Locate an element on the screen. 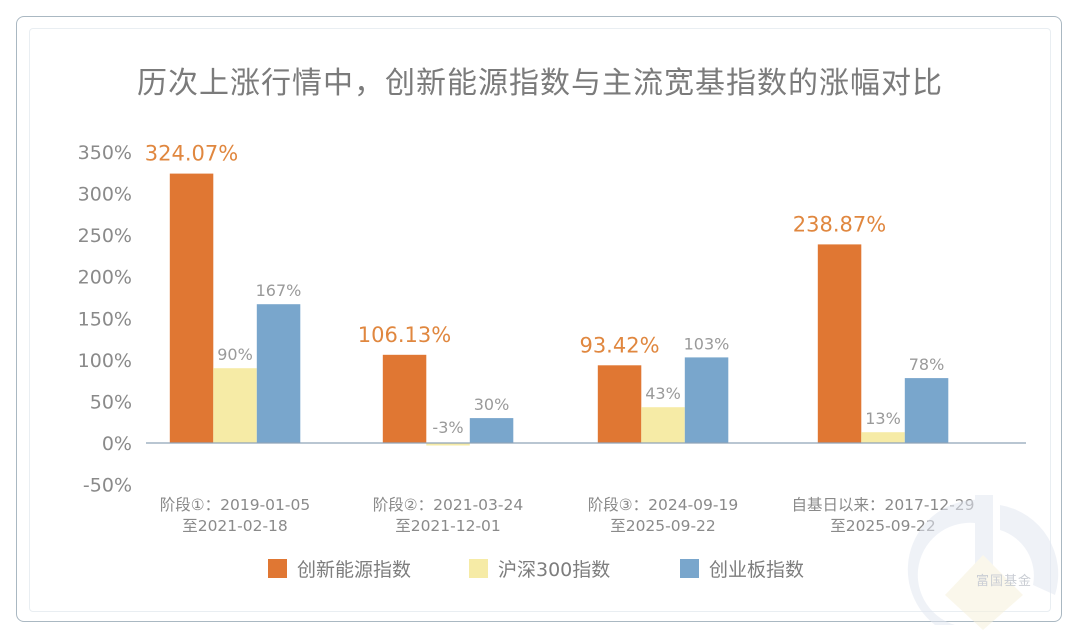 The image size is (1080, 642). y-tick-label: 250% is located at coordinates (105, 236).